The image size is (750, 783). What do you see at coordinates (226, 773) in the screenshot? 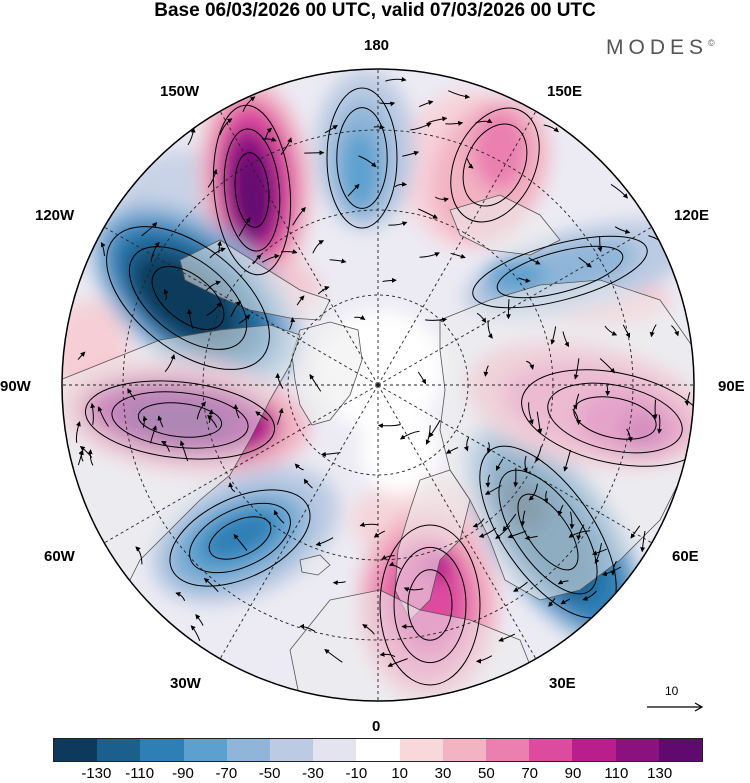
I see `colorbar-tick-label: -70` at bounding box center [226, 773].